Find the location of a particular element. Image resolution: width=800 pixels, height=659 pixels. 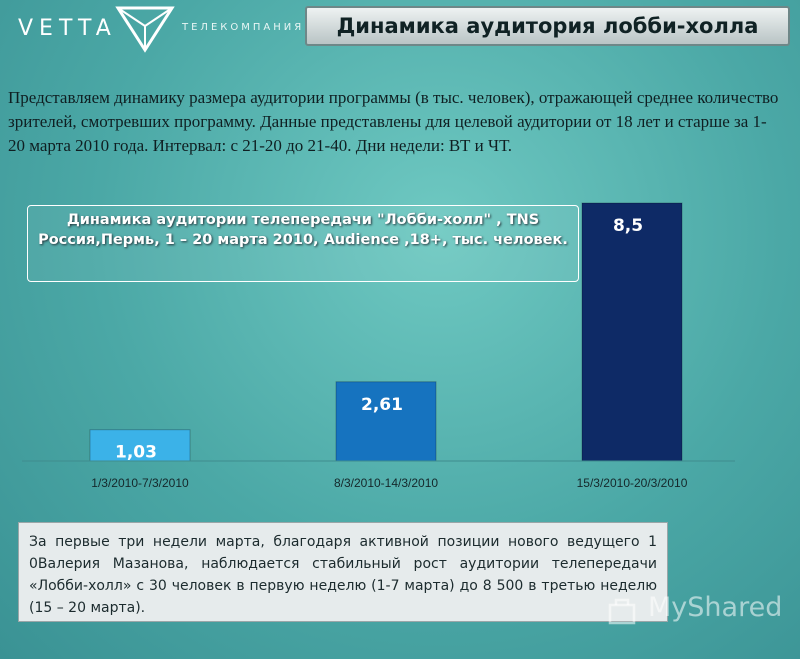

value-label-1: 1,03 is located at coordinates (136, 453).